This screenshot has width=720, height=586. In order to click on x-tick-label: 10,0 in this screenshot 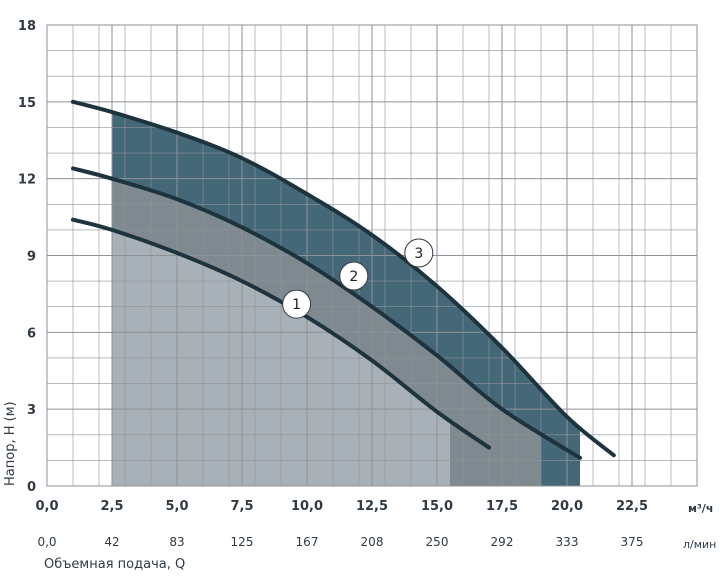, I will do `click(307, 506)`.